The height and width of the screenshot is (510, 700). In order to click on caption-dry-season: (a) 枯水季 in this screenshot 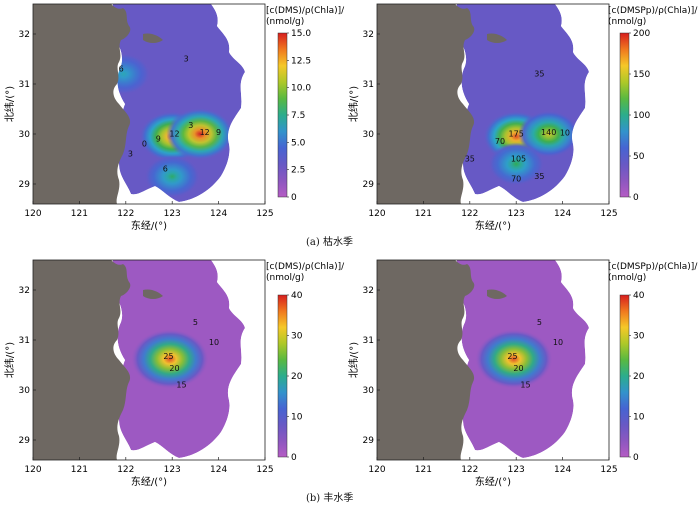, I will do `click(329, 242)`.